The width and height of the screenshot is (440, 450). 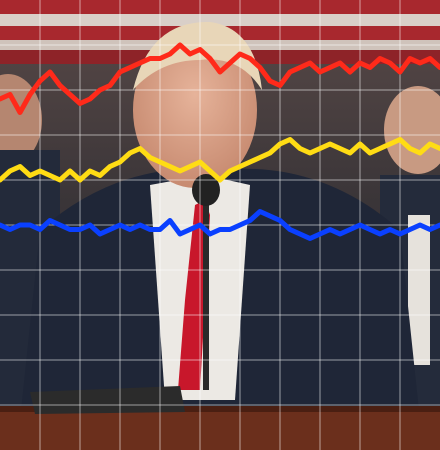 I want to click on right-person-face, so click(x=412, y=130).